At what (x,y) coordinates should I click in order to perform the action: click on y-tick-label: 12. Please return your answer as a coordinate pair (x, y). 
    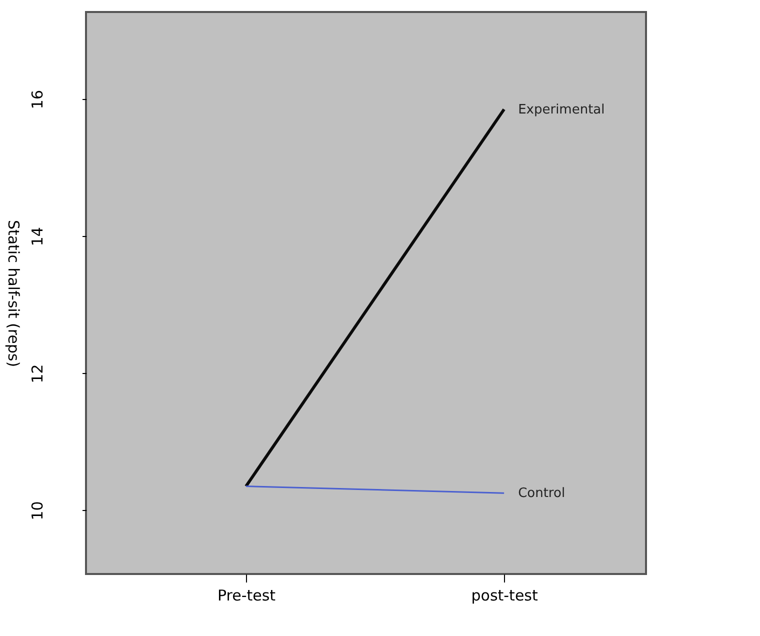
    Looking at the image, I should click on (37, 374).